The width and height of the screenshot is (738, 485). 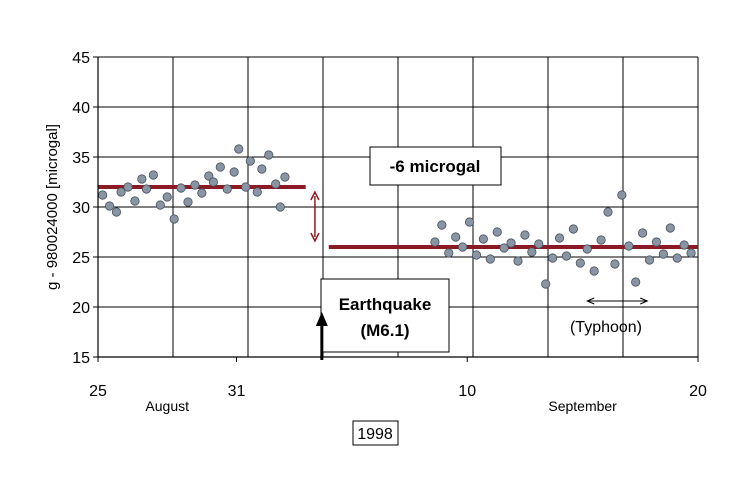 What do you see at coordinates (315, 237) in the screenshot?
I see `offset-arrow-head-down` at bounding box center [315, 237].